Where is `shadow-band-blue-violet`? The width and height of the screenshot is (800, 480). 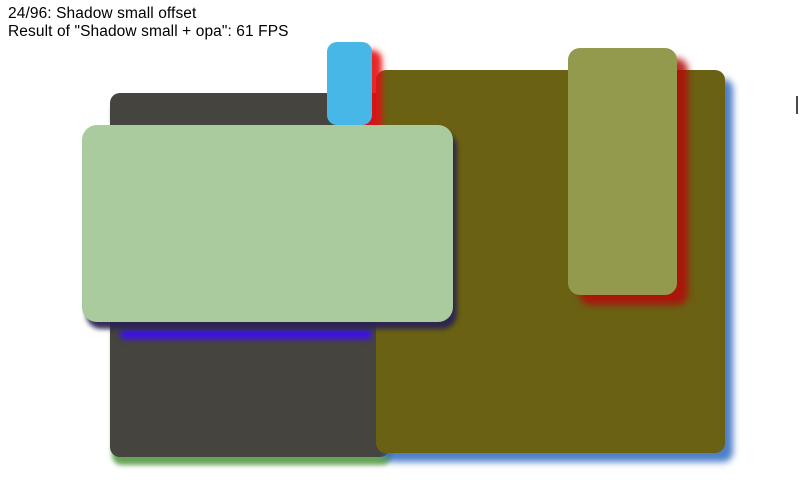
shadow-band-blue-violet is located at coordinates (246, 334).